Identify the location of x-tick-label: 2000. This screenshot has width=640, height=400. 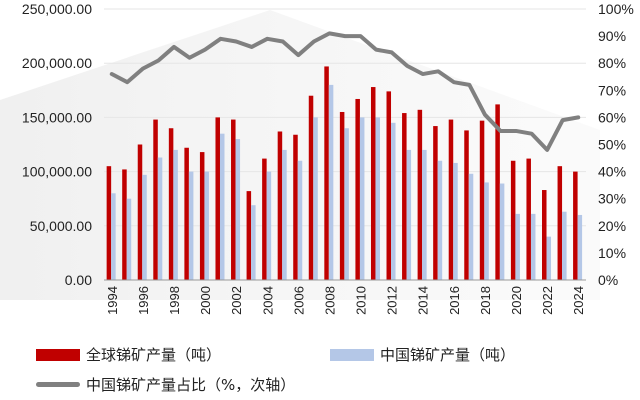
(205, 300).